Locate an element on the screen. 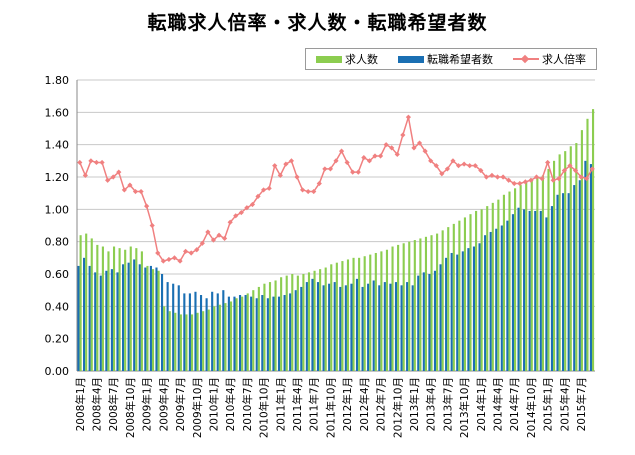 The height and width of the screenshot is (455, 635). chart-title: 転職求人倍率・求人数・転職希望者数 is located at coordinates (317, 23).